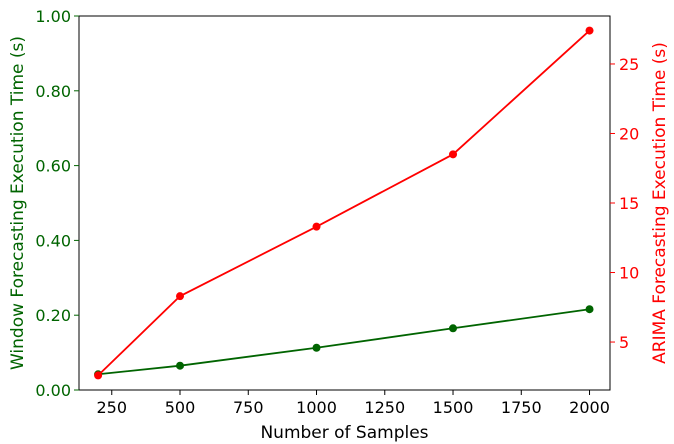 The height and width of the screenshot is (444, 674). I want to click on x-tick-label: 1250, so click(384, 407).